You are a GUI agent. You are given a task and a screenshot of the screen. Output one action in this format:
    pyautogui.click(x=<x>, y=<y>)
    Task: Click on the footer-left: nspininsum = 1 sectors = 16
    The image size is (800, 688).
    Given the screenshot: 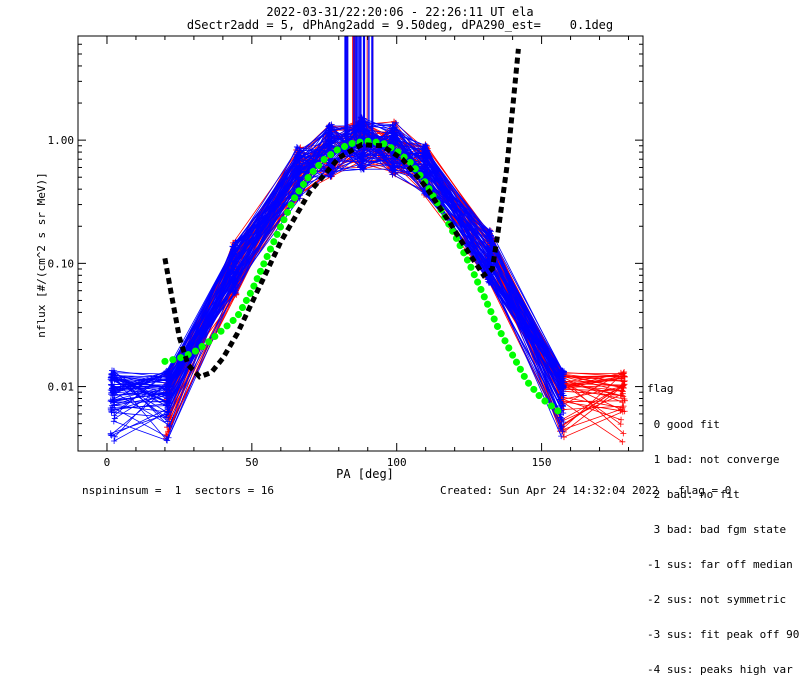 What is the action you would take?
    pyautogui.click(x=178, y=490)
    